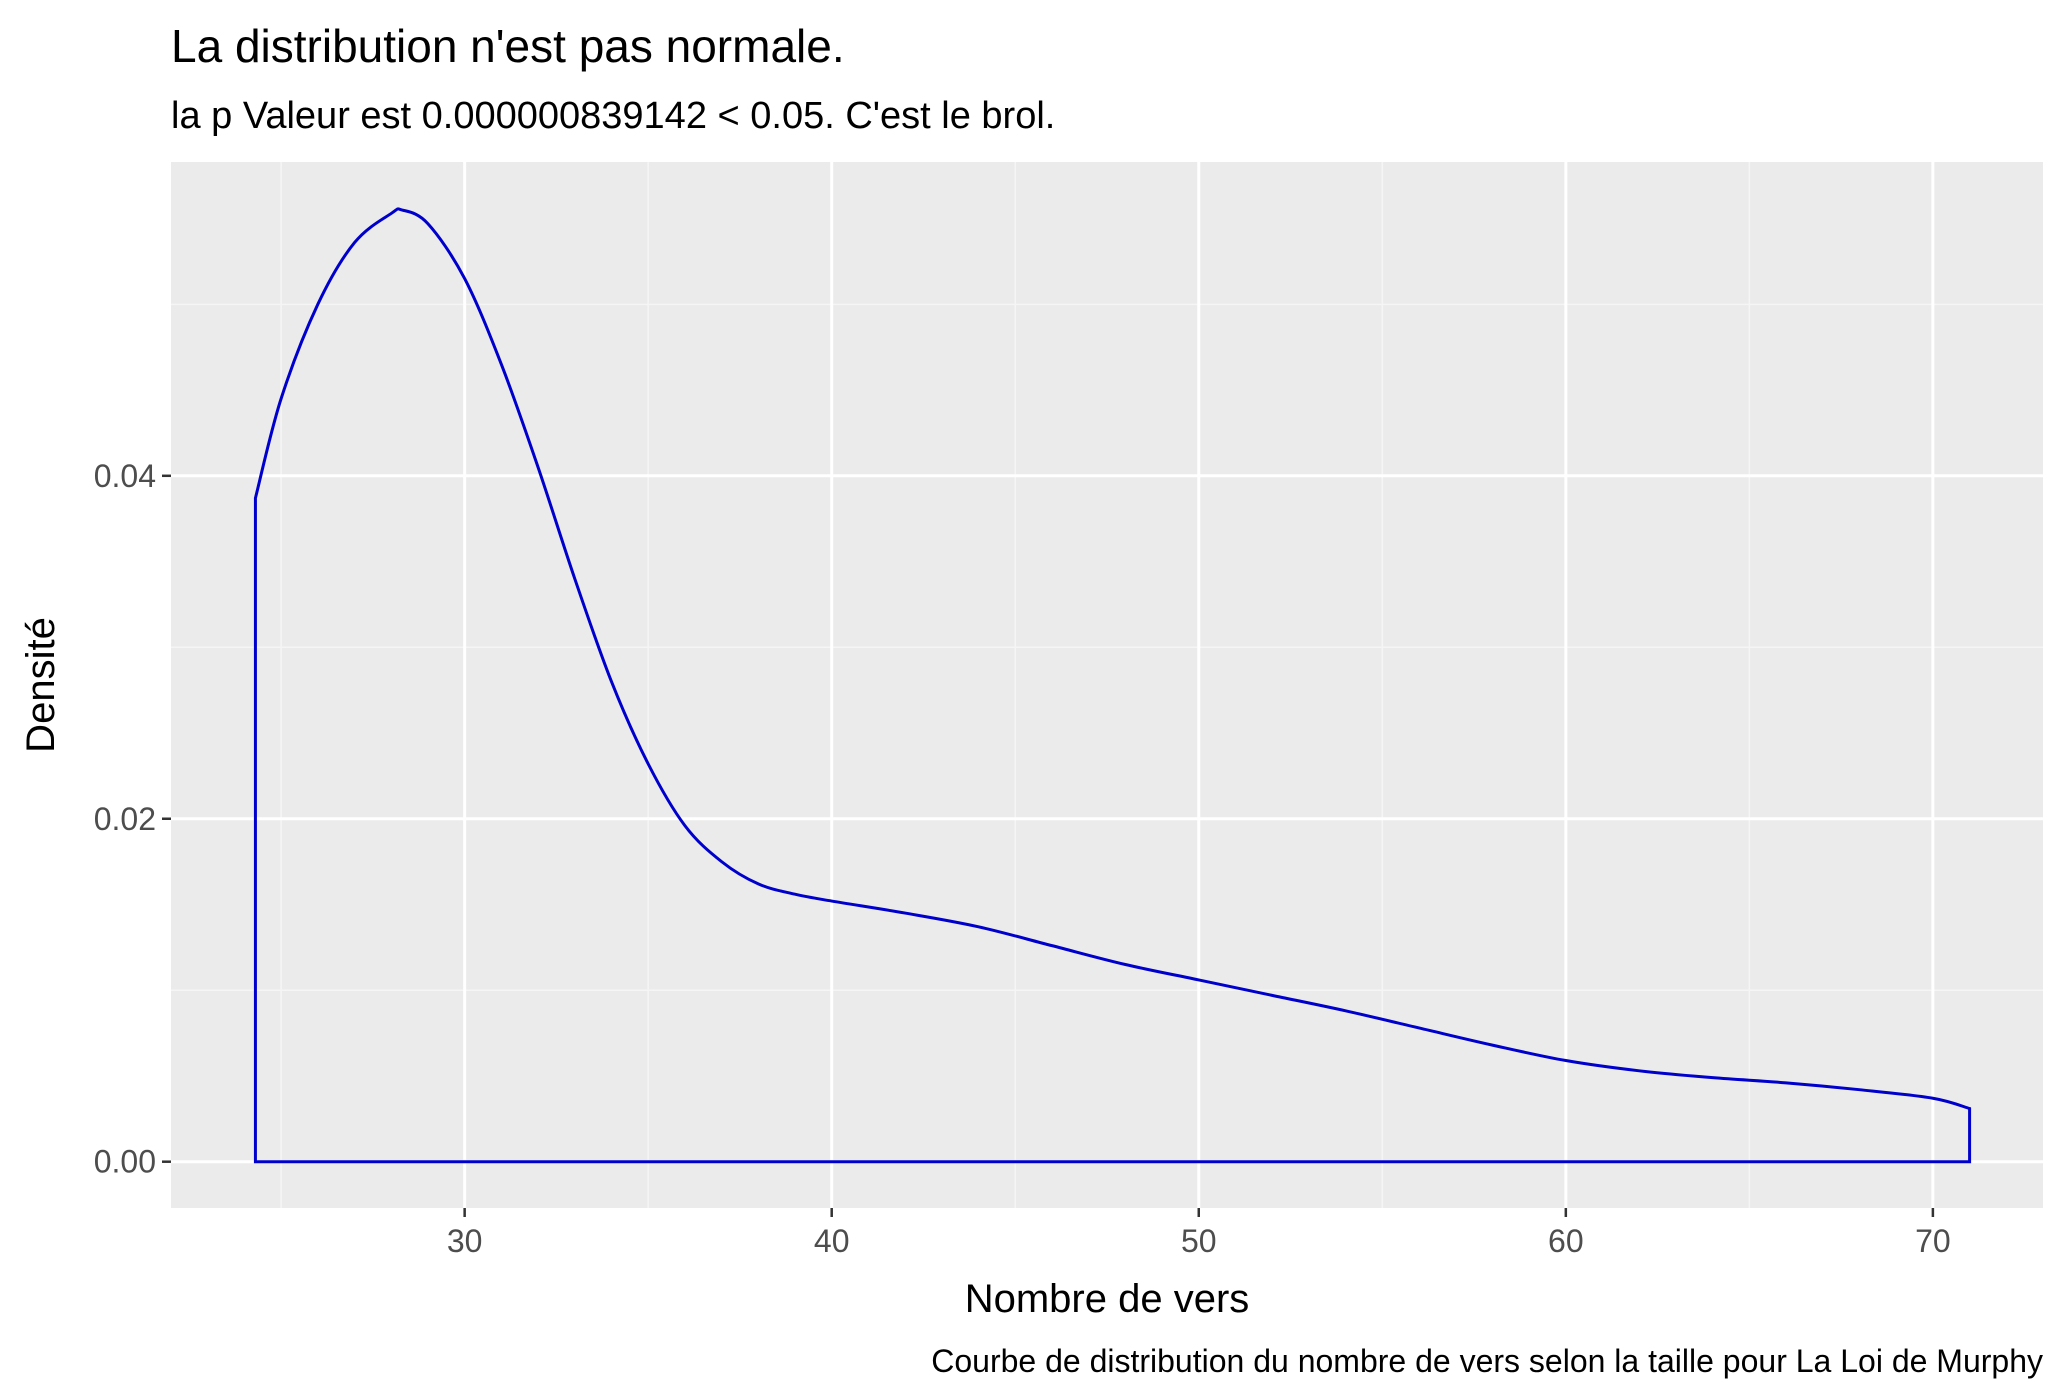 The height and width of the screenshot is (1400, 2059). Describe the element at coordinates (508, 46) in the screenshot. I see `chart-title: La distribution n'est pas normale.` at that location.